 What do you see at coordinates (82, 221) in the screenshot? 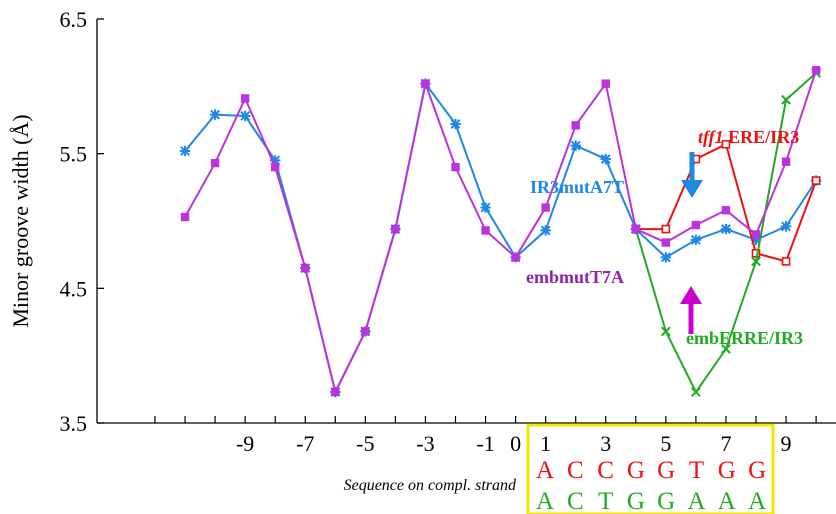
I see `y-axis-ticks: 6.5 5.5 4.5 3.5` at bounding box center [82, 221].